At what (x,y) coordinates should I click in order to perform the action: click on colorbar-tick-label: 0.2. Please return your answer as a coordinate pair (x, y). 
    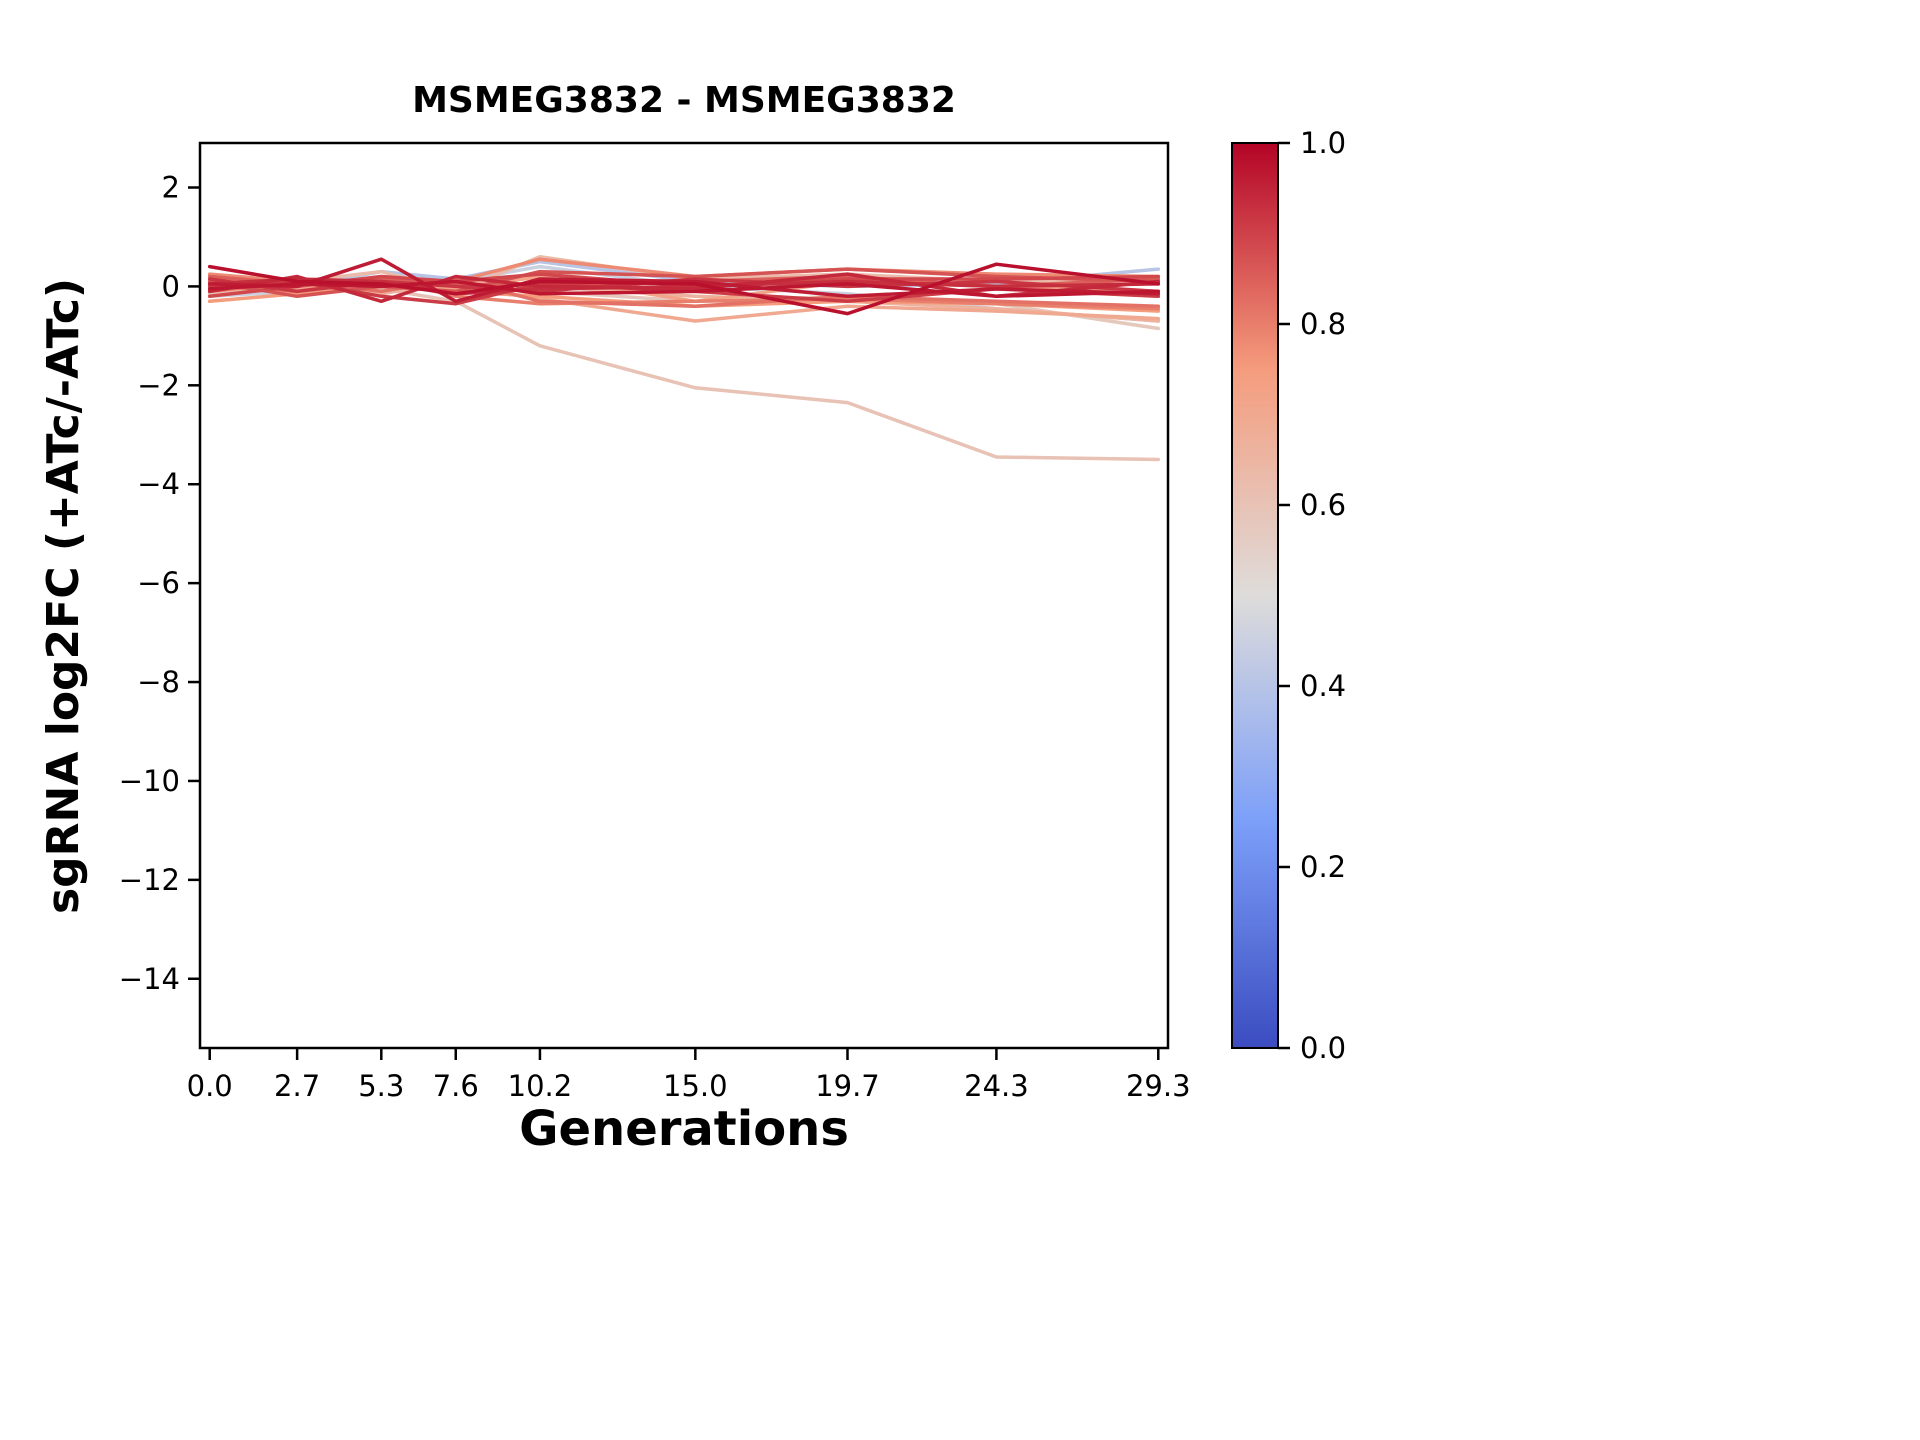
    Looking at the image, I should click on (1323, 867).